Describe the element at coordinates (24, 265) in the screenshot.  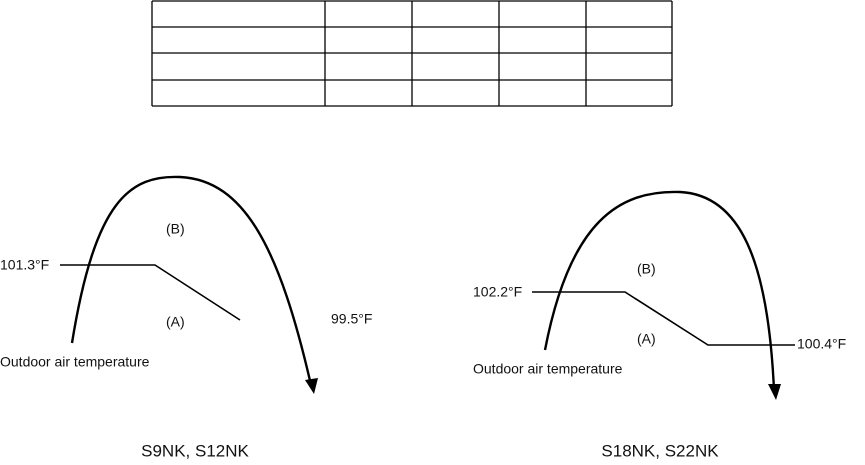
I see `temp-high: 101.3°F` at that location.